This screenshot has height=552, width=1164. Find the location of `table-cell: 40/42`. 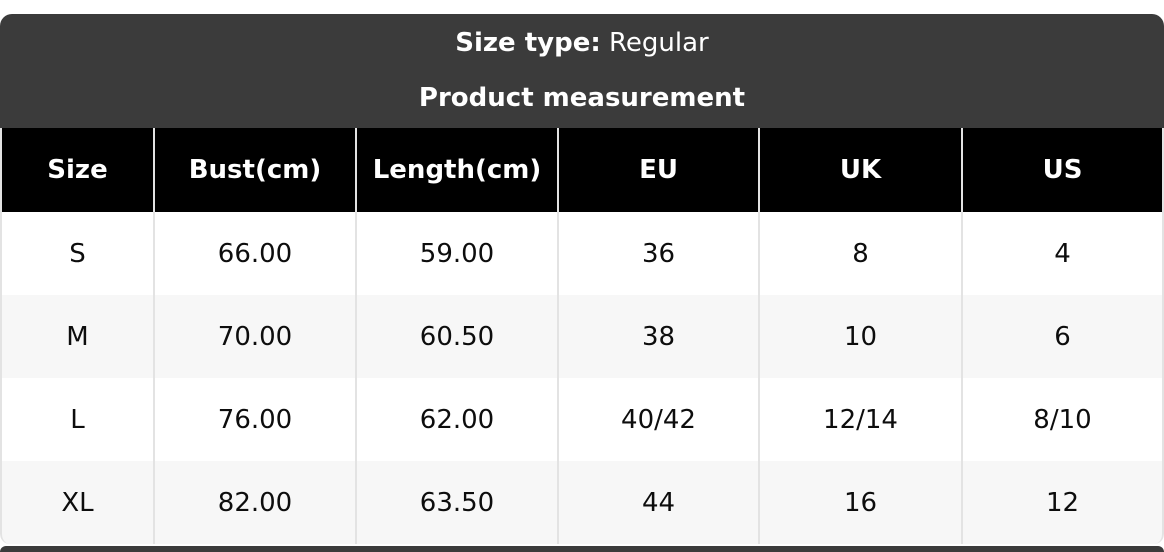

table-cell: 40/42 is located at coordinates (657, 419).